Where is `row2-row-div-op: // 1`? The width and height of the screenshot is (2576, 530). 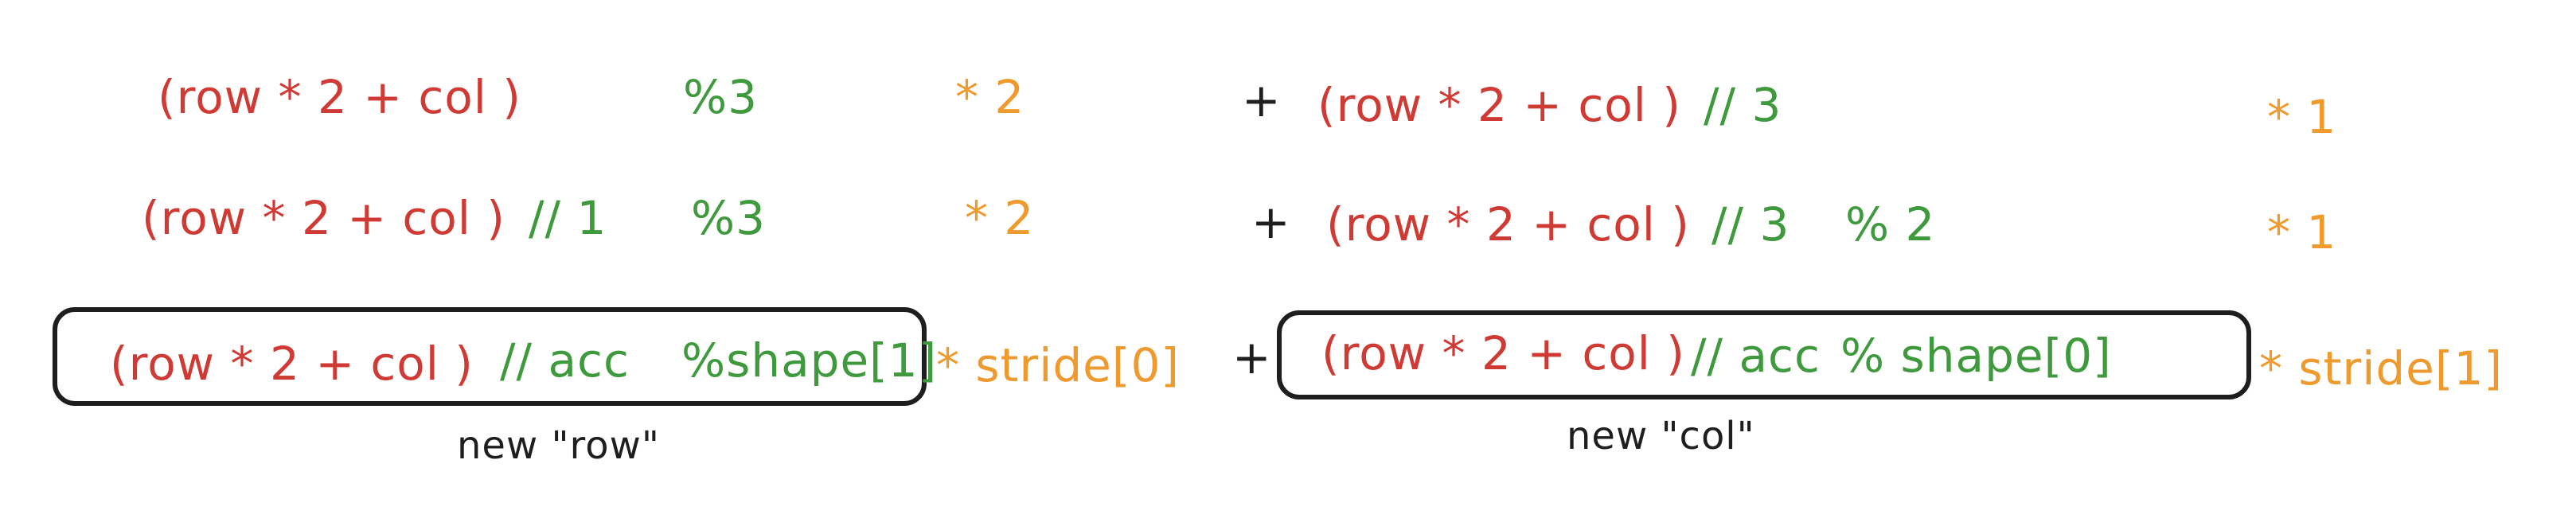
row2-row-div-op: // 1 is located at coordinates (568, 218).